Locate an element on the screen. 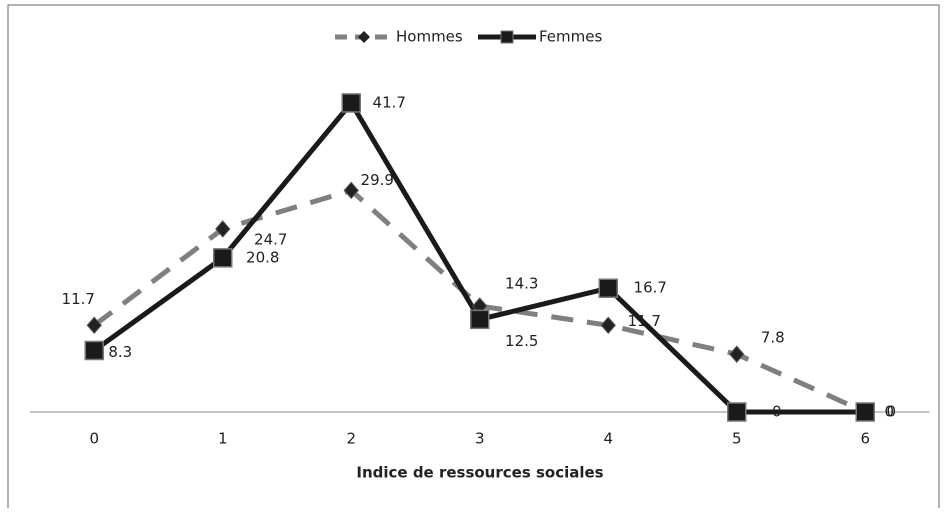 Image resolution: width=945 pixels, height=512 pixels. data-label: 16.7 is located at coordinates (650, 288).